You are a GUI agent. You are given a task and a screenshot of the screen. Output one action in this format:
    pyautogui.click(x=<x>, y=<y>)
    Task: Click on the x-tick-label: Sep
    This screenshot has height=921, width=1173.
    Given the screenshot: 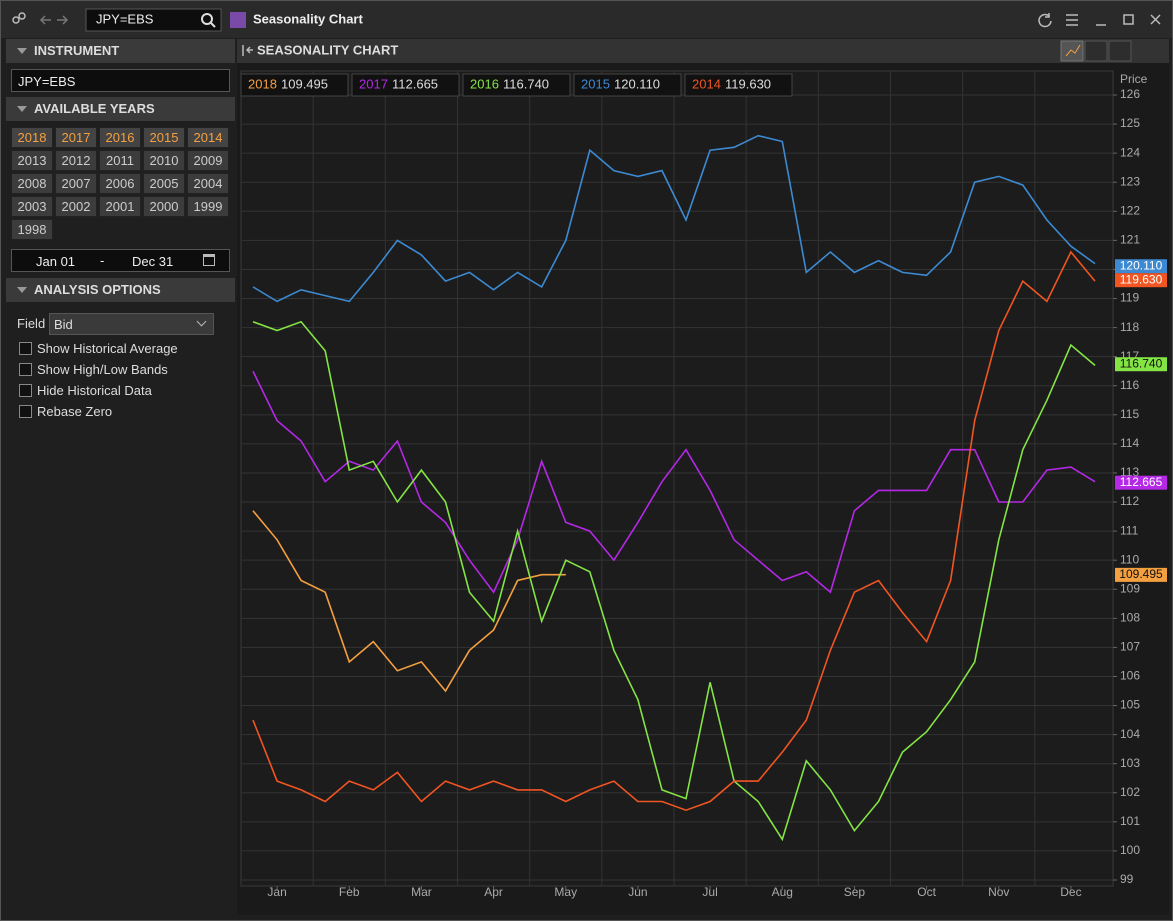 What is the action you would take?
    pyautogui.click(x=855, y=892)
    